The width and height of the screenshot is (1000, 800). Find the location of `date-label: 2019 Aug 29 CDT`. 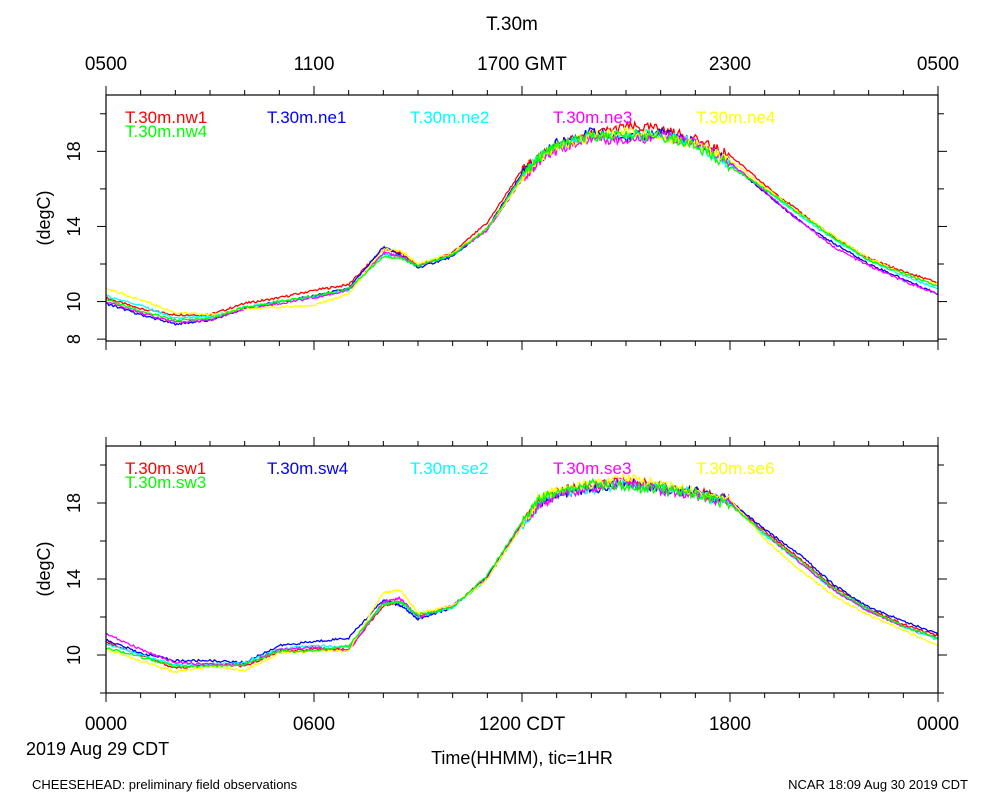

date-label: 2019 Aug 29 CDT is located at coordinates (97, 749).